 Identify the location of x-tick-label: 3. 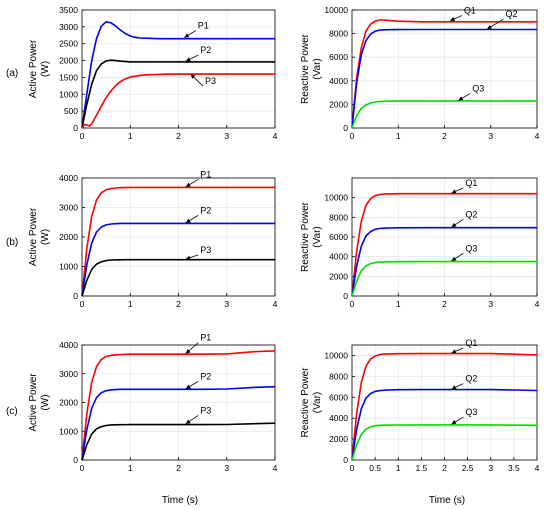
(490, 304).